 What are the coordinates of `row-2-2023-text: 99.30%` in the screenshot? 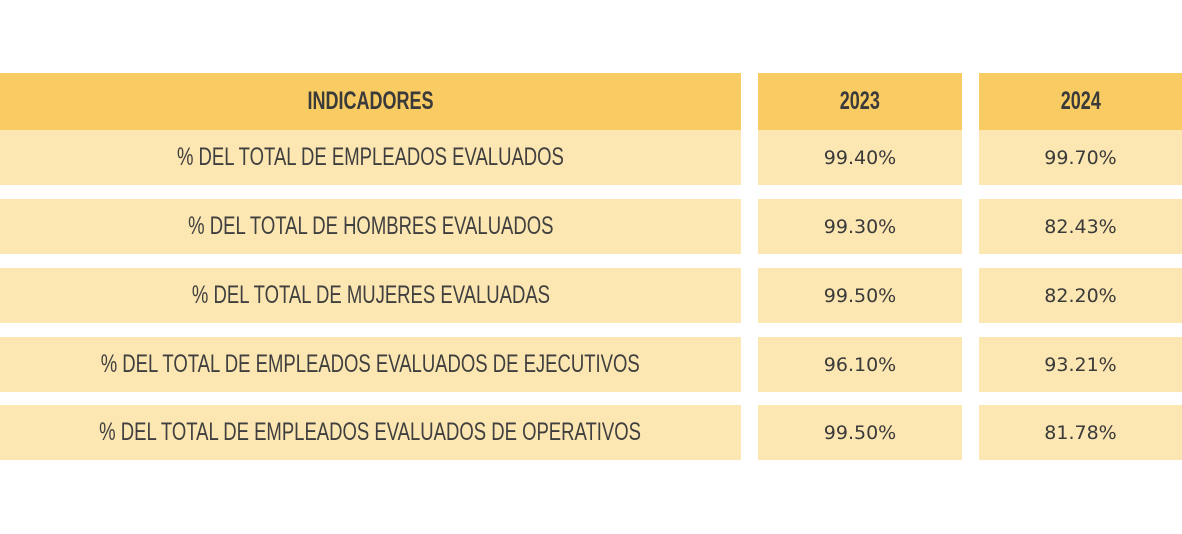 It's located at (860, 226).